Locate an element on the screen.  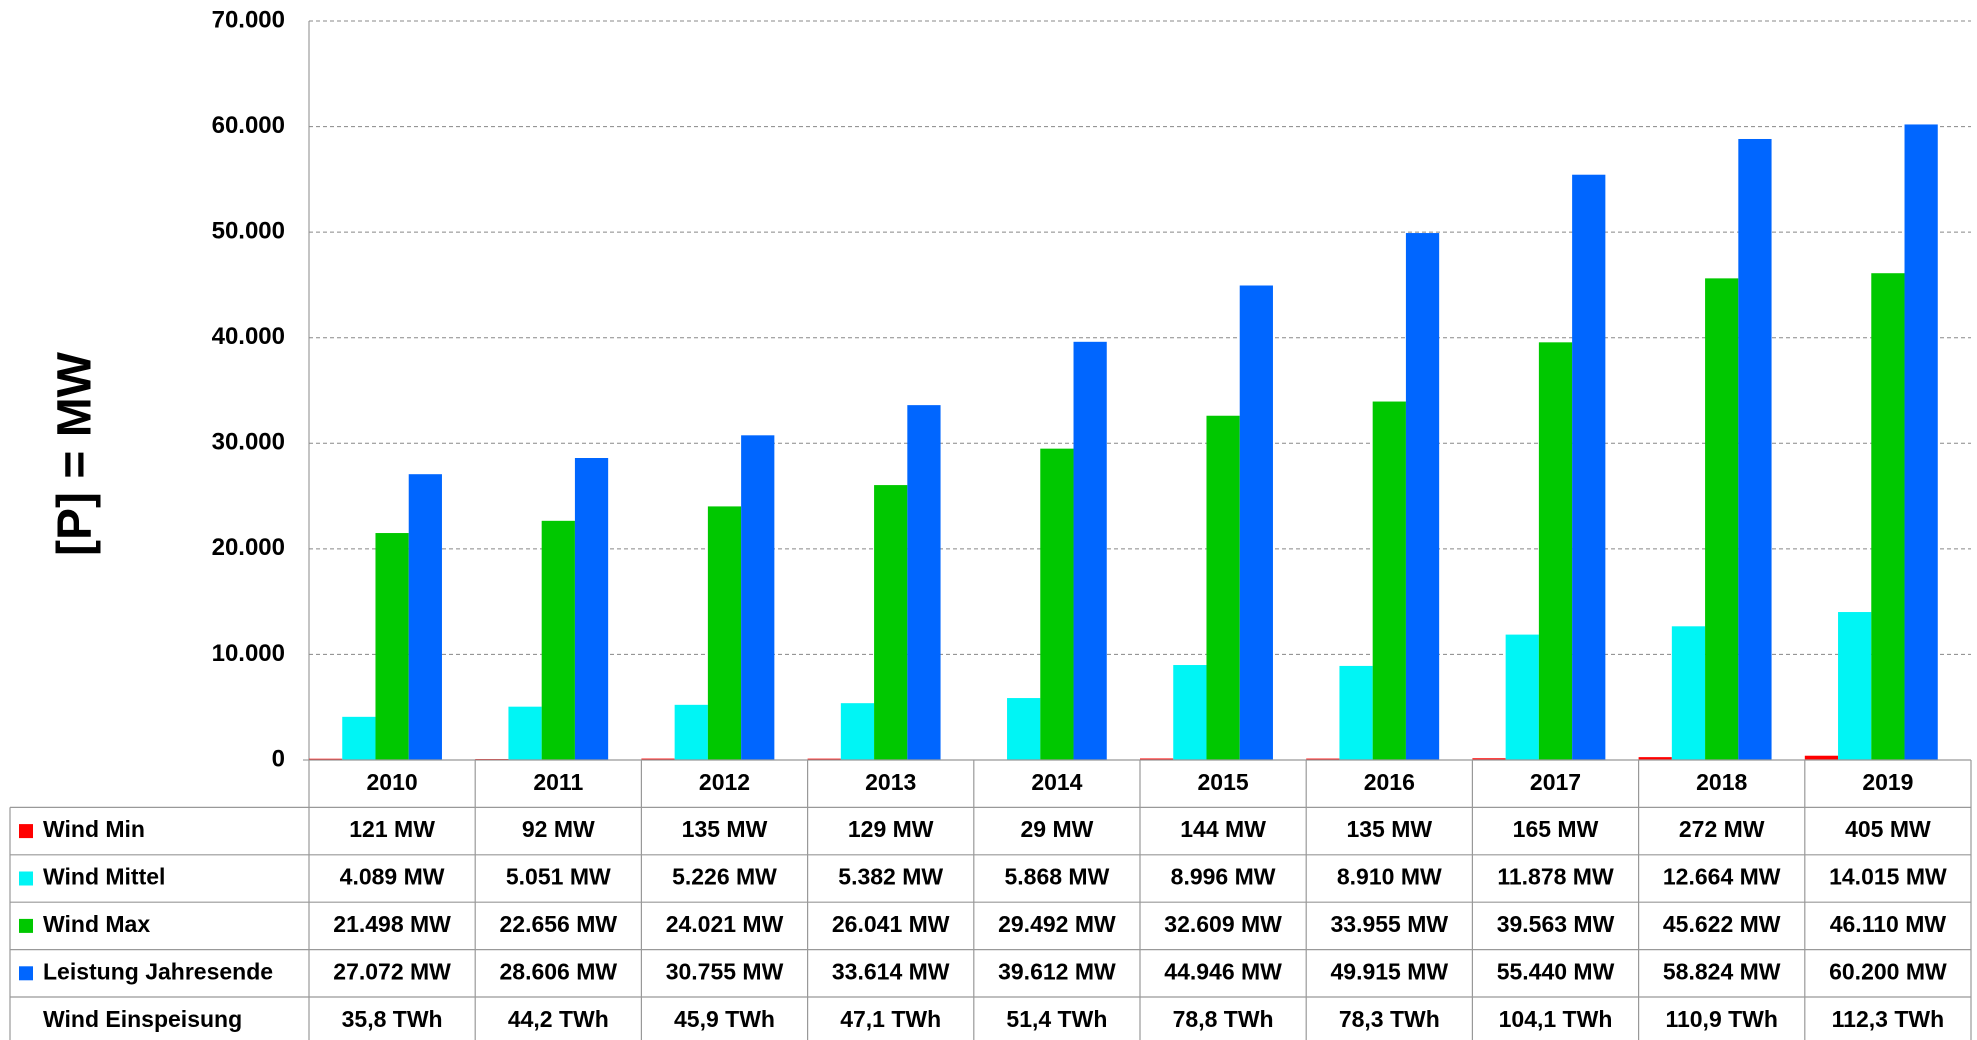
table-cell: 33.955 MW is located at coordinates (1389, 924).